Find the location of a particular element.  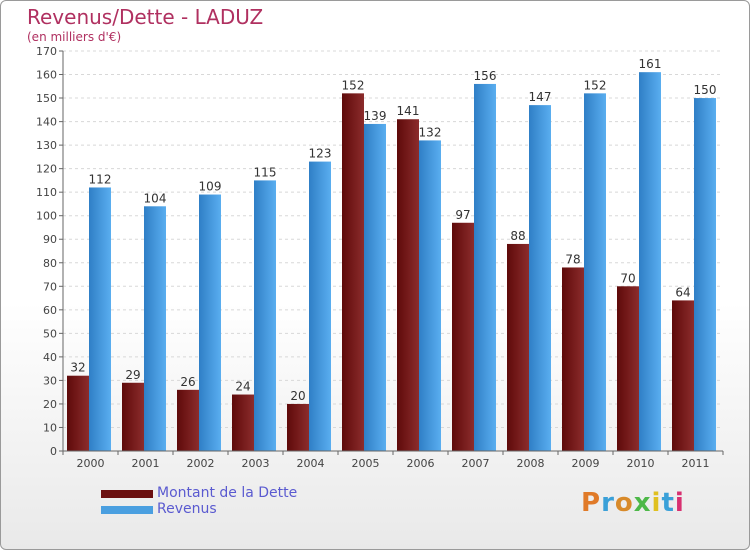

data-label-dette: 88 is located at coordinates (517, 236).